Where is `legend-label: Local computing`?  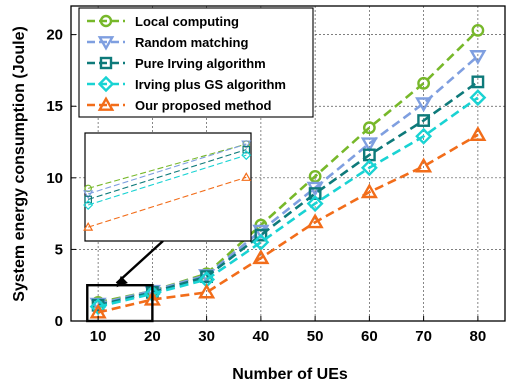 legend-label: Local computing is located at coordinates (187, 21).